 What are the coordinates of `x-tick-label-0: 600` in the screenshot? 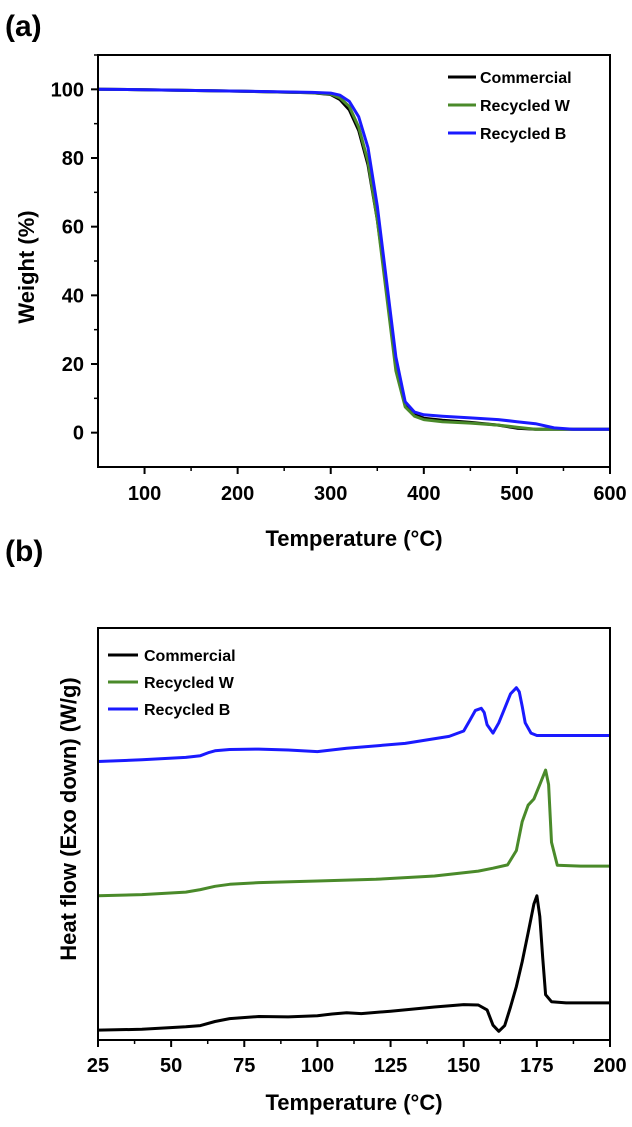 It's located at (609, 494).